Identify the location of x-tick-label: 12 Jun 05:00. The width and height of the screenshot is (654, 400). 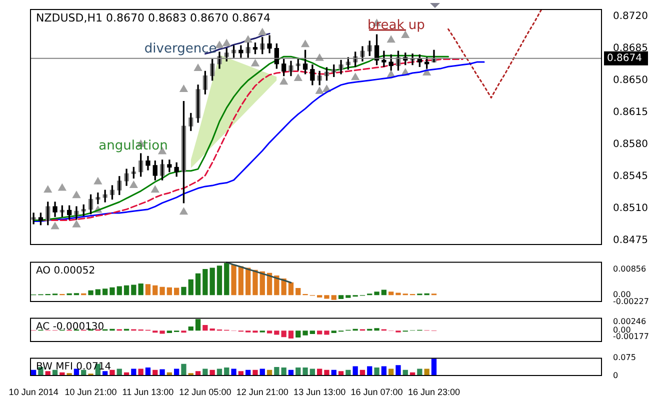
(205, 391).